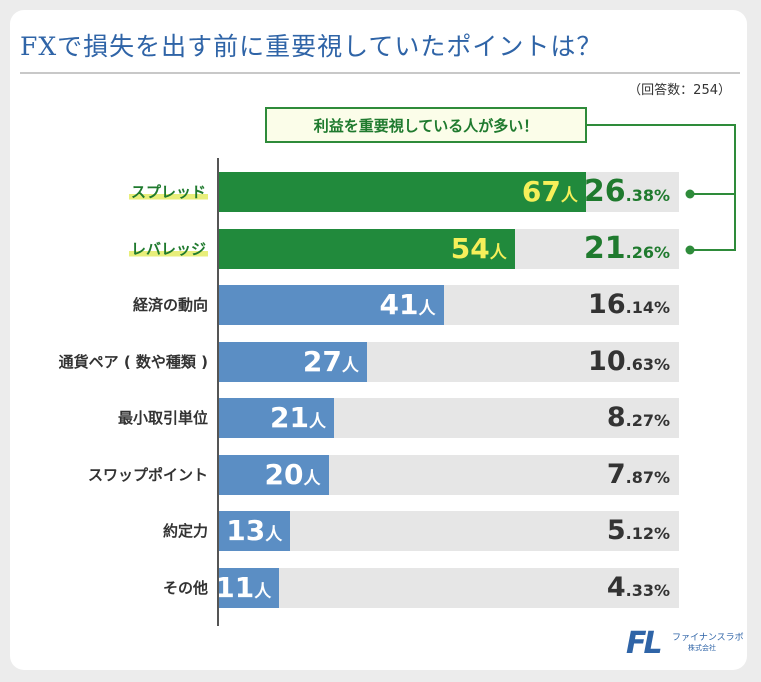  Describe the element at coordinates (311, 46) in the screenshot. I see `chart-title: FXで損失を出す前に重要視していたポイントは？` at that location.